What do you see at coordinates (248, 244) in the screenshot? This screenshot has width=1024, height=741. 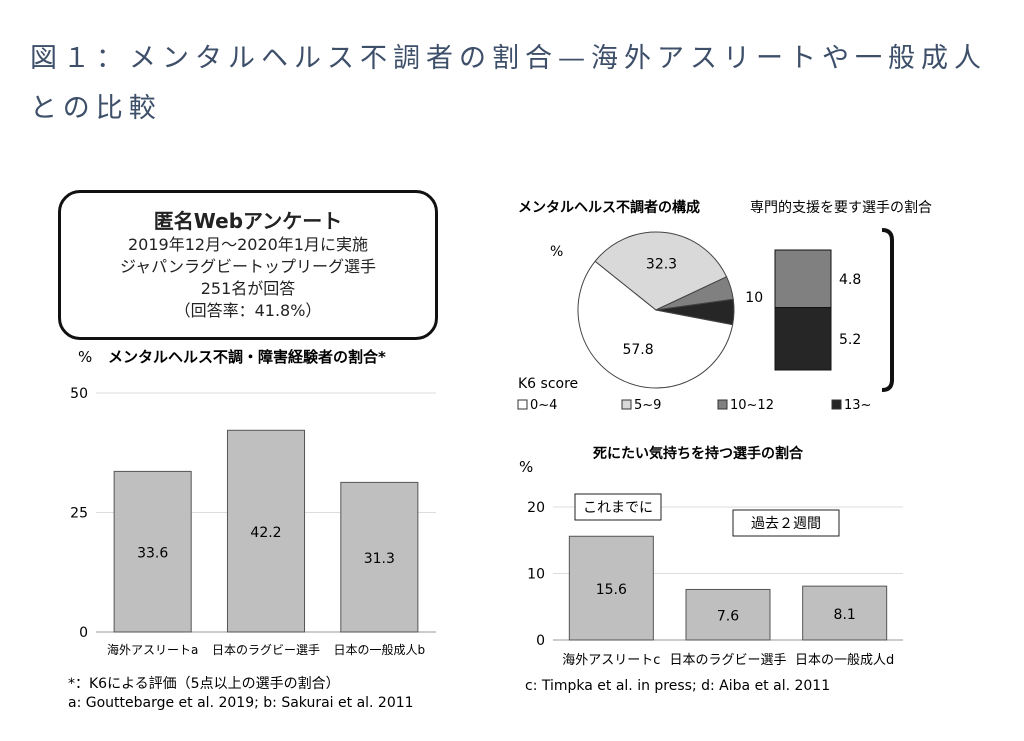 I see `survey-line: 2019年12月～2020年1月に実施` at bounding box center [248, 244].